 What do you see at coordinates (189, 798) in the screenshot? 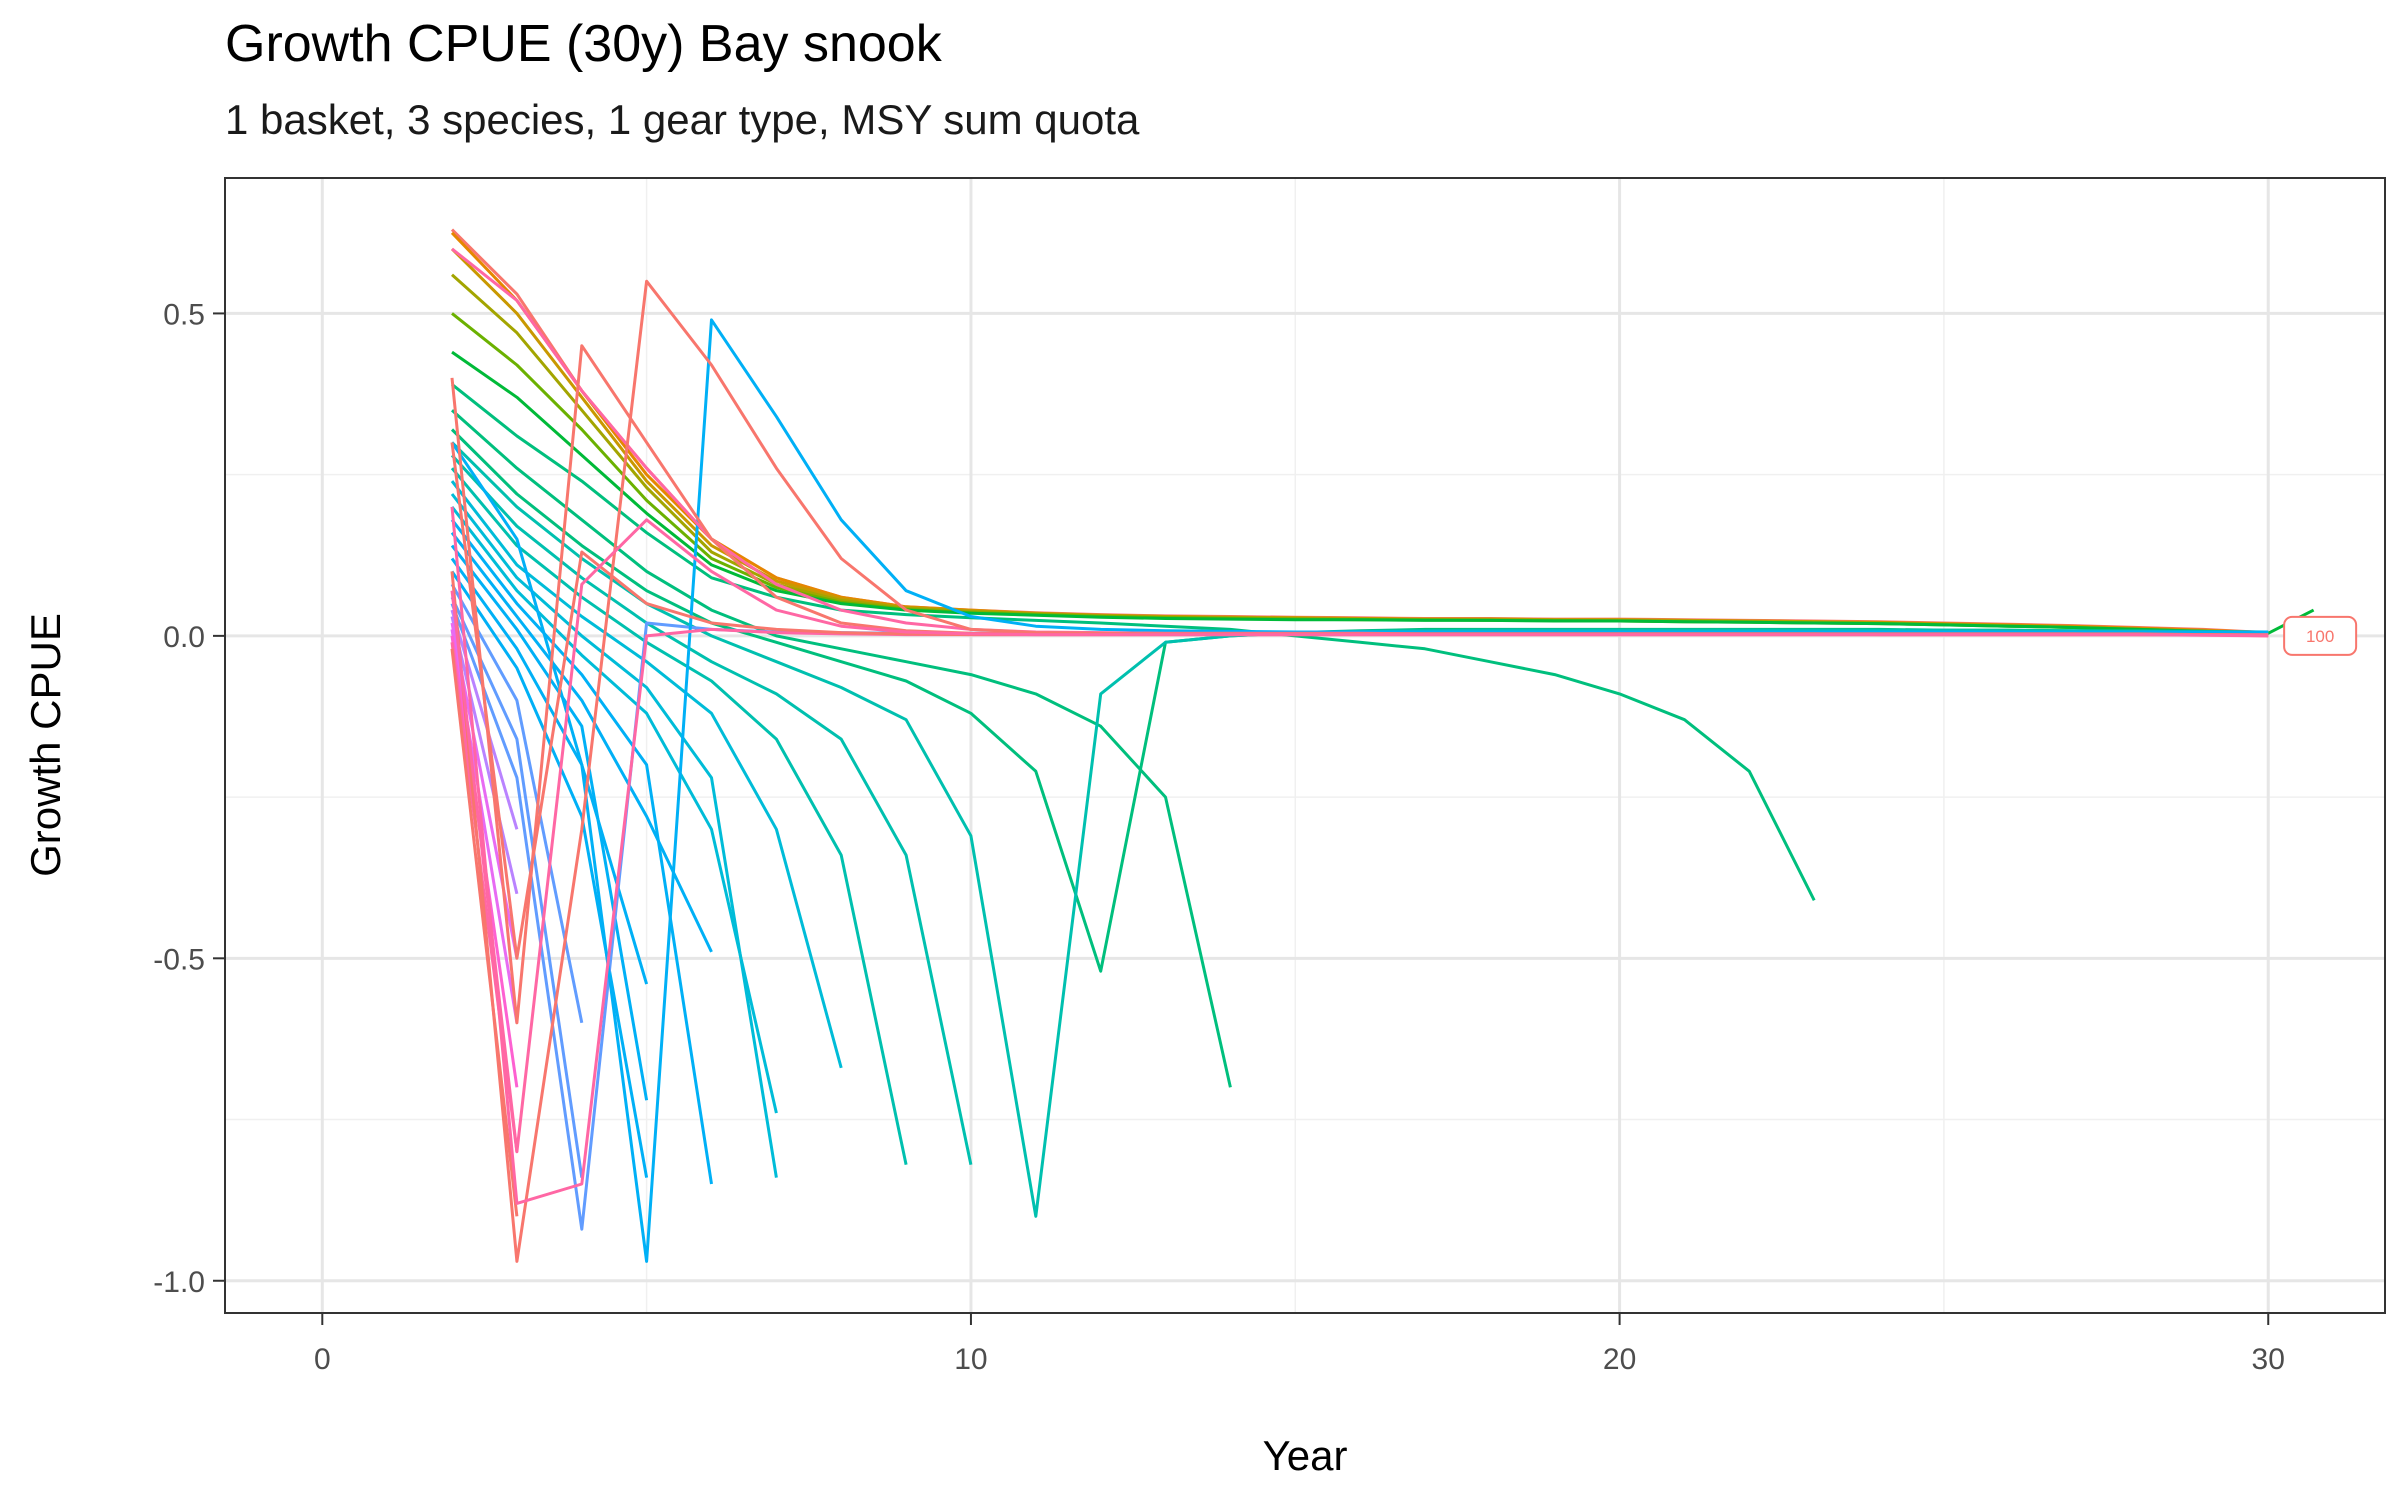
I see `y-axis: -1.0 -0.5 0.0 0.5` at bounding box center [189, 798].